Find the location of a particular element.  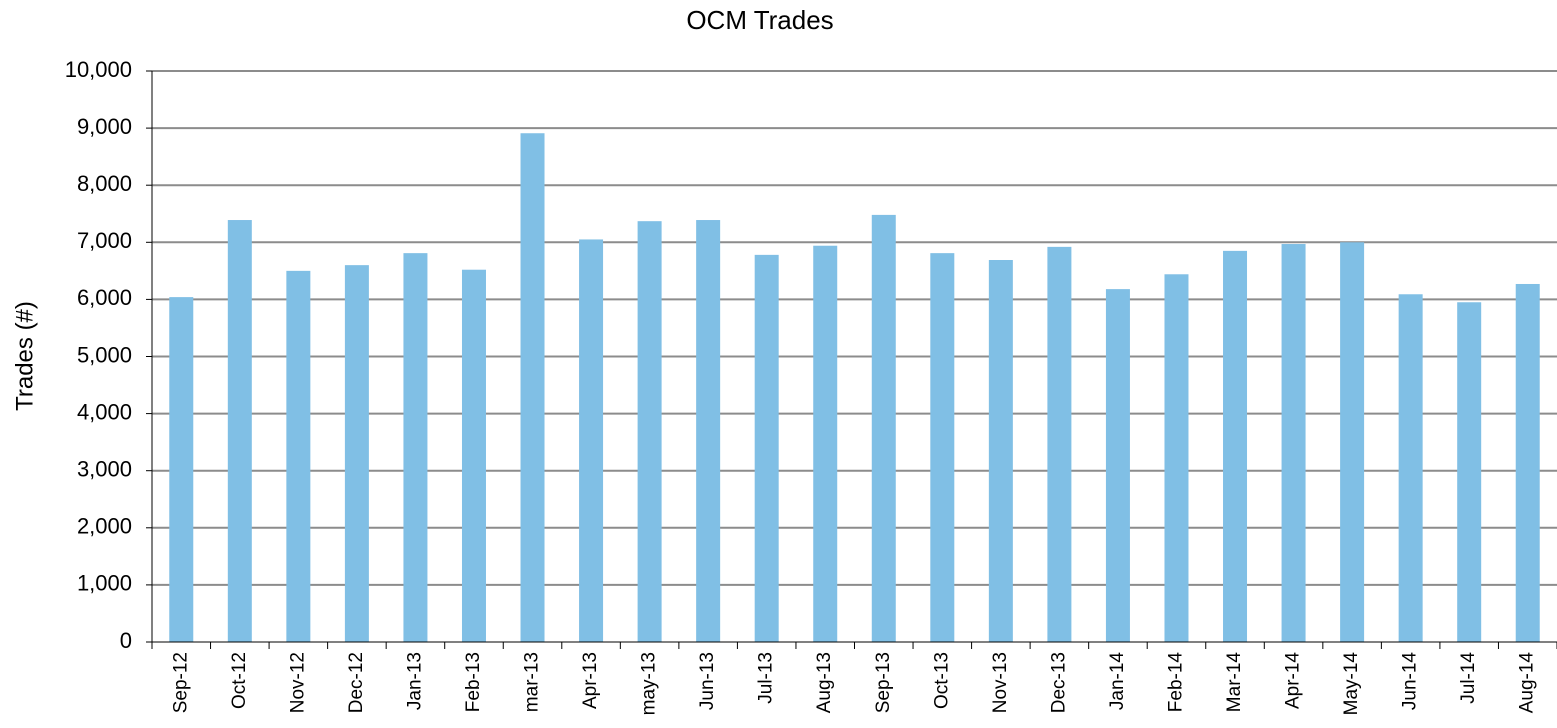

x-tick-label: may-13 is located at coordinates (649, 683).